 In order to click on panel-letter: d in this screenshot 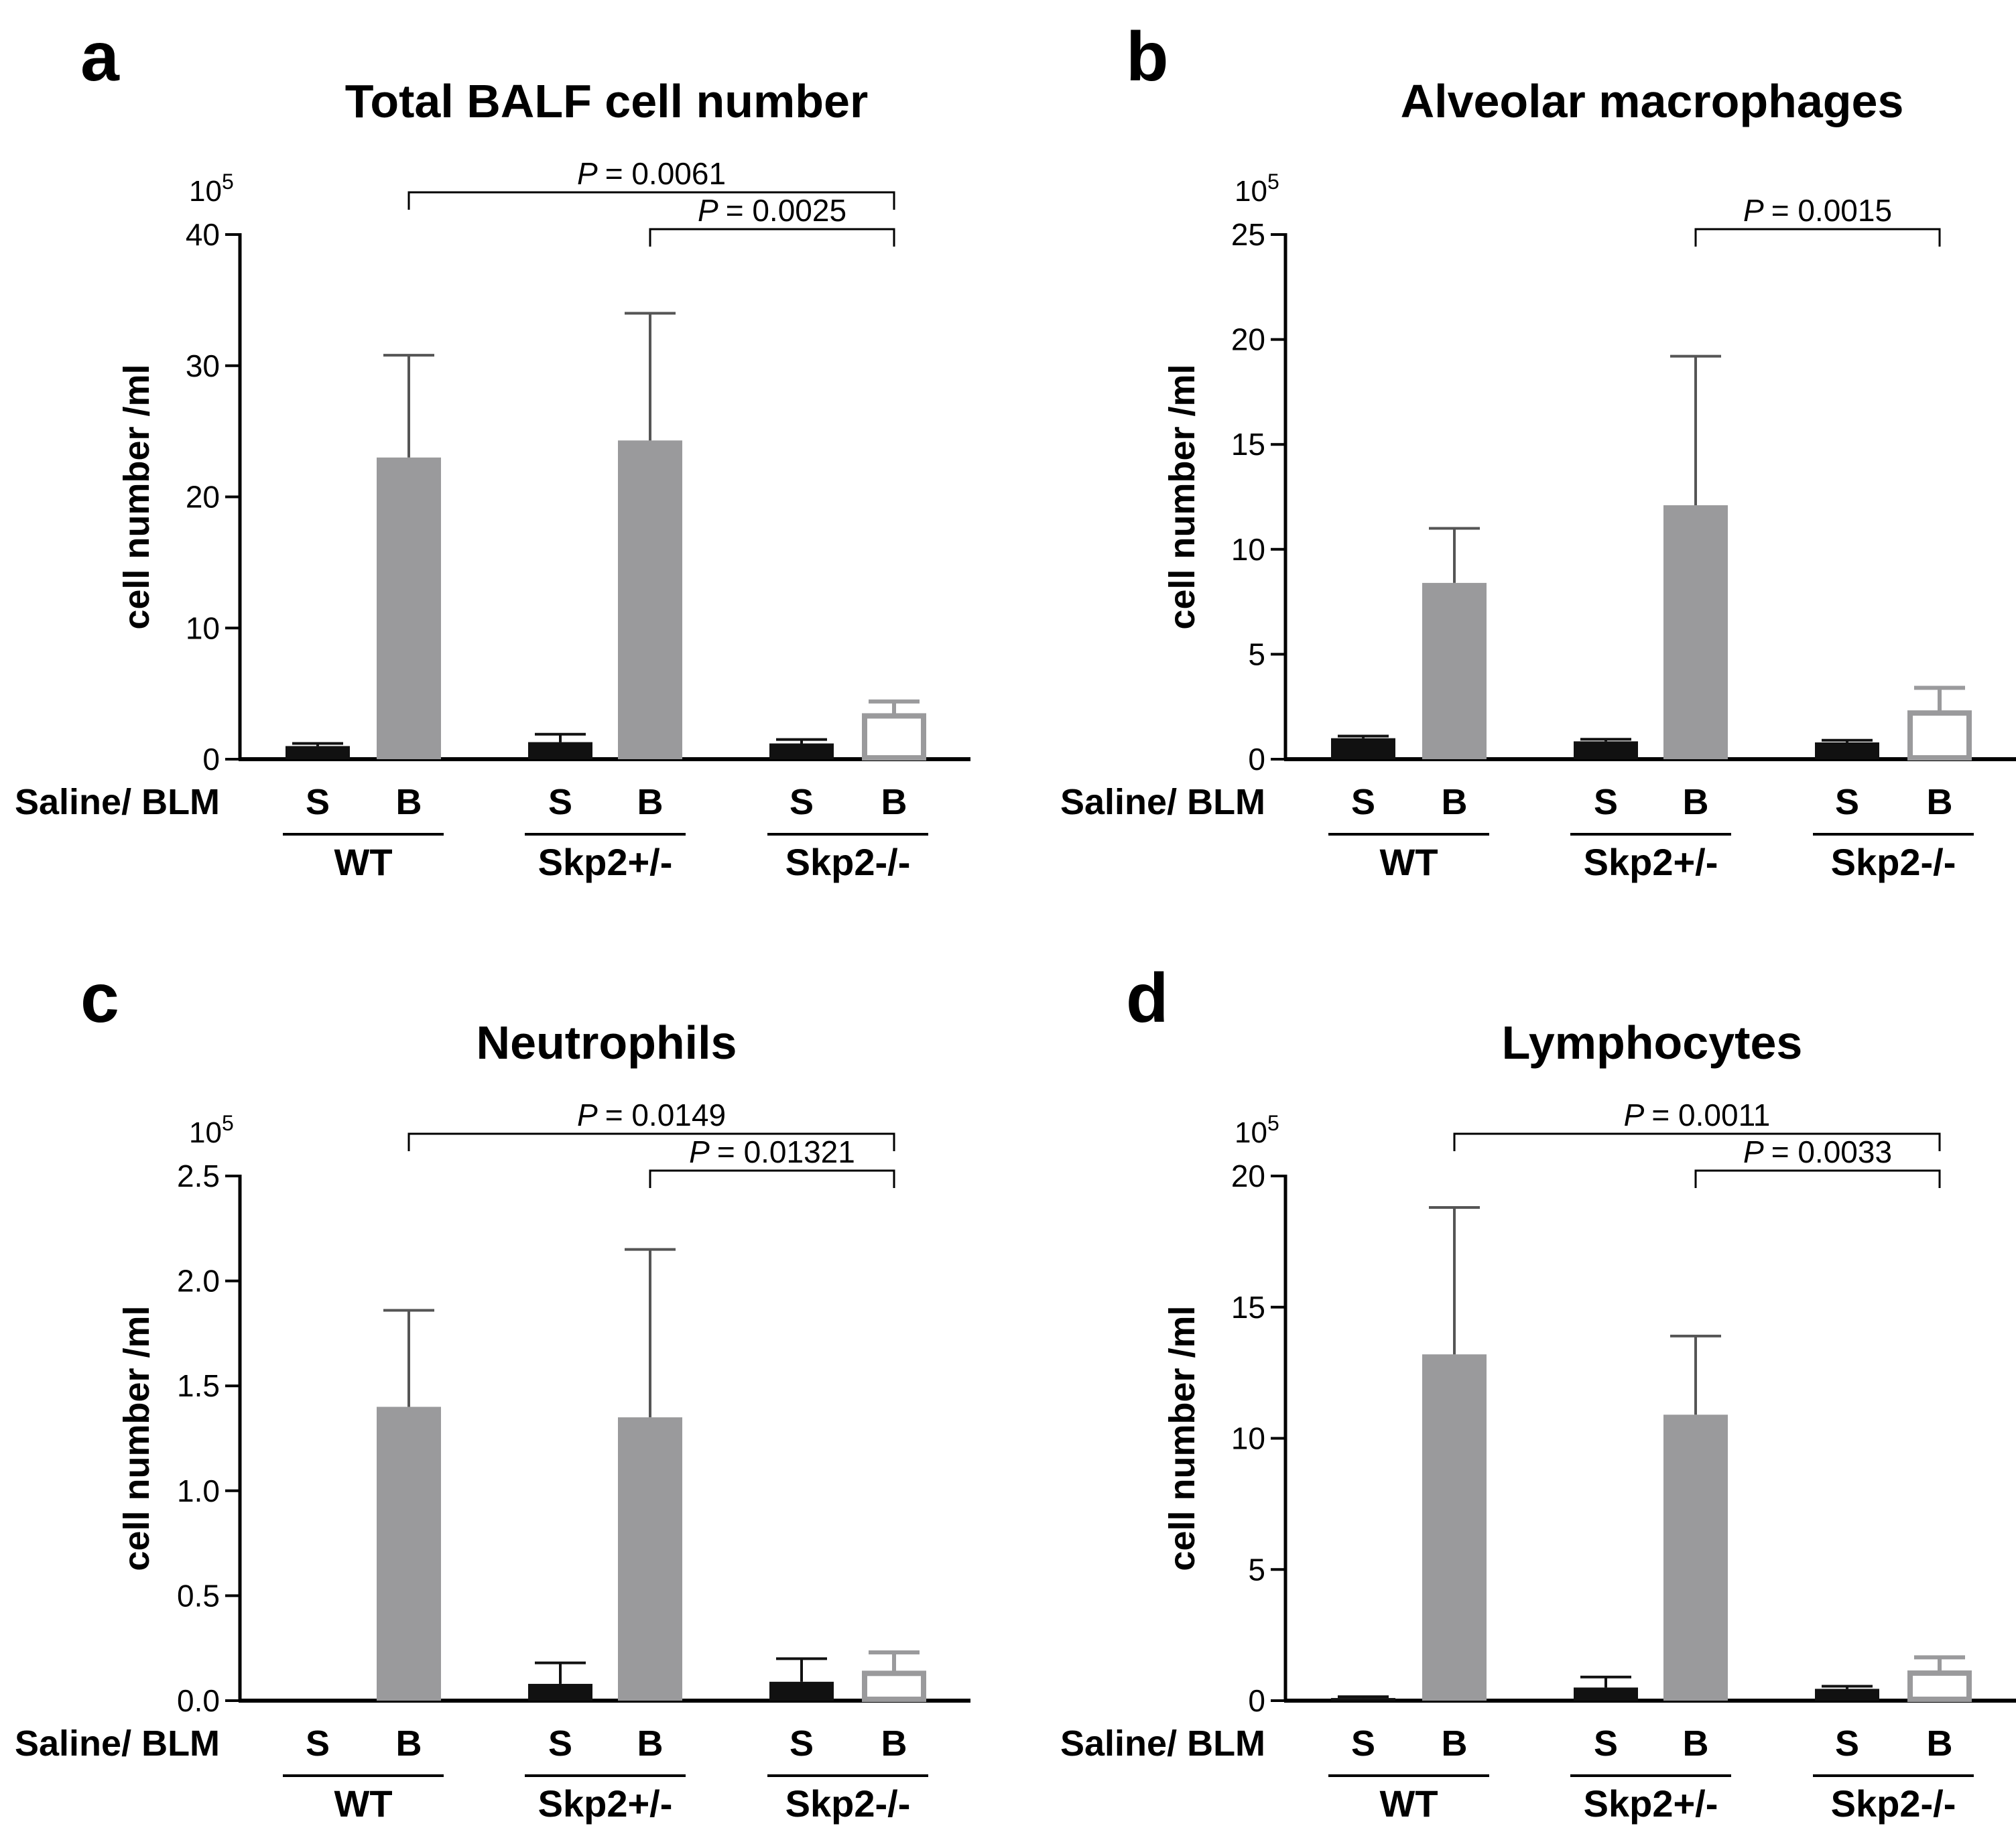, I will do `click(1147, 998)`.